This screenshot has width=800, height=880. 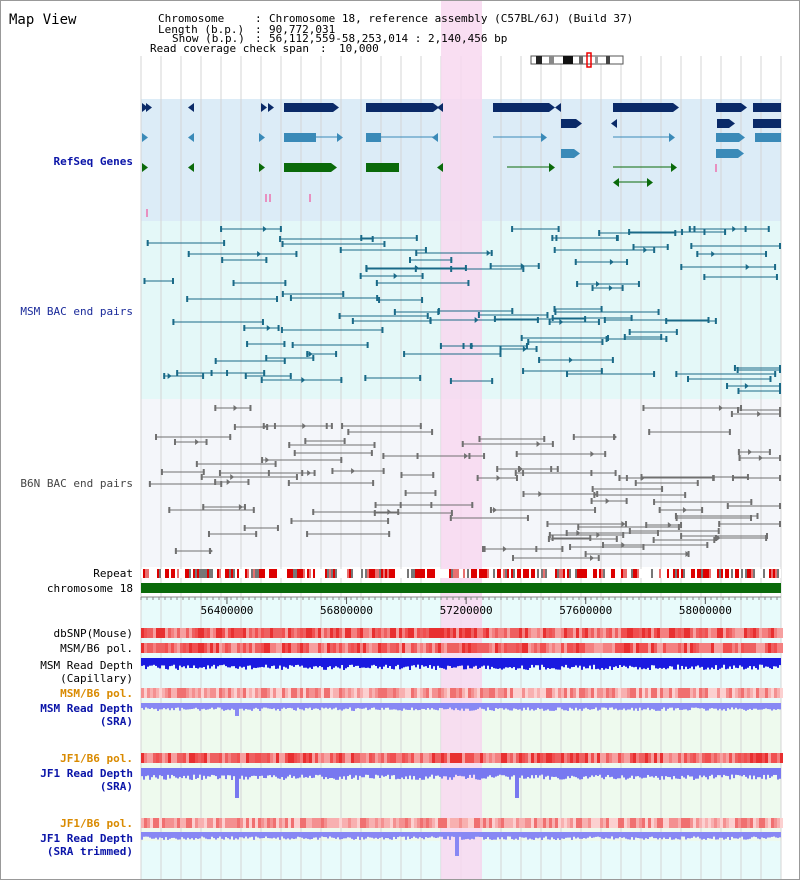 What do you see at coordinates (93, 161) in the screenshot?
I see `track-label-refseq: RefSeq Genes` at bounding box center [93, 161].